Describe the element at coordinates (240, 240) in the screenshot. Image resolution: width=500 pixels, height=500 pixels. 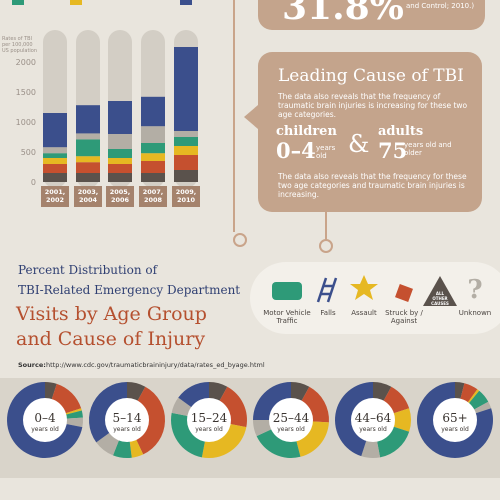
I see `connector-dot` at that location.